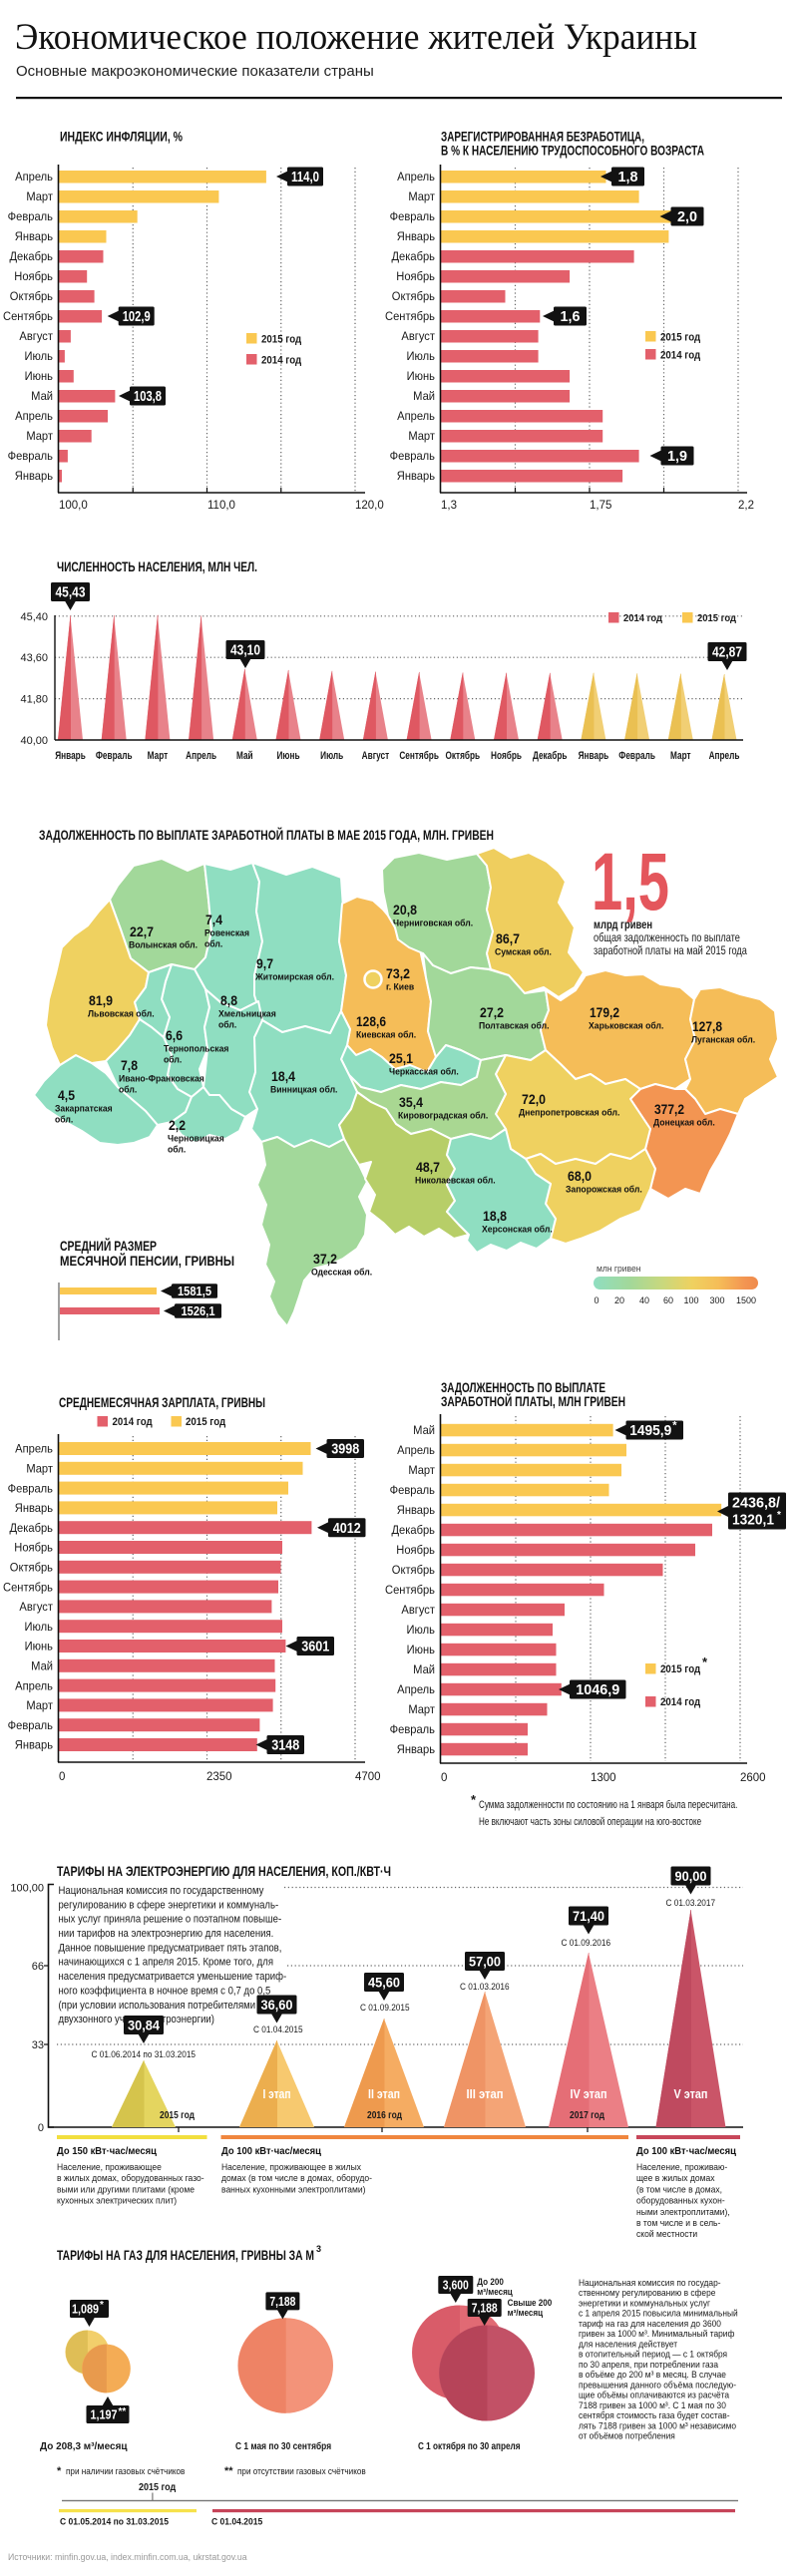  What do you see at coordinates (677, 457) in the screenshot?
I see `svg-text: 1,9` at bounding box center [677, 457].